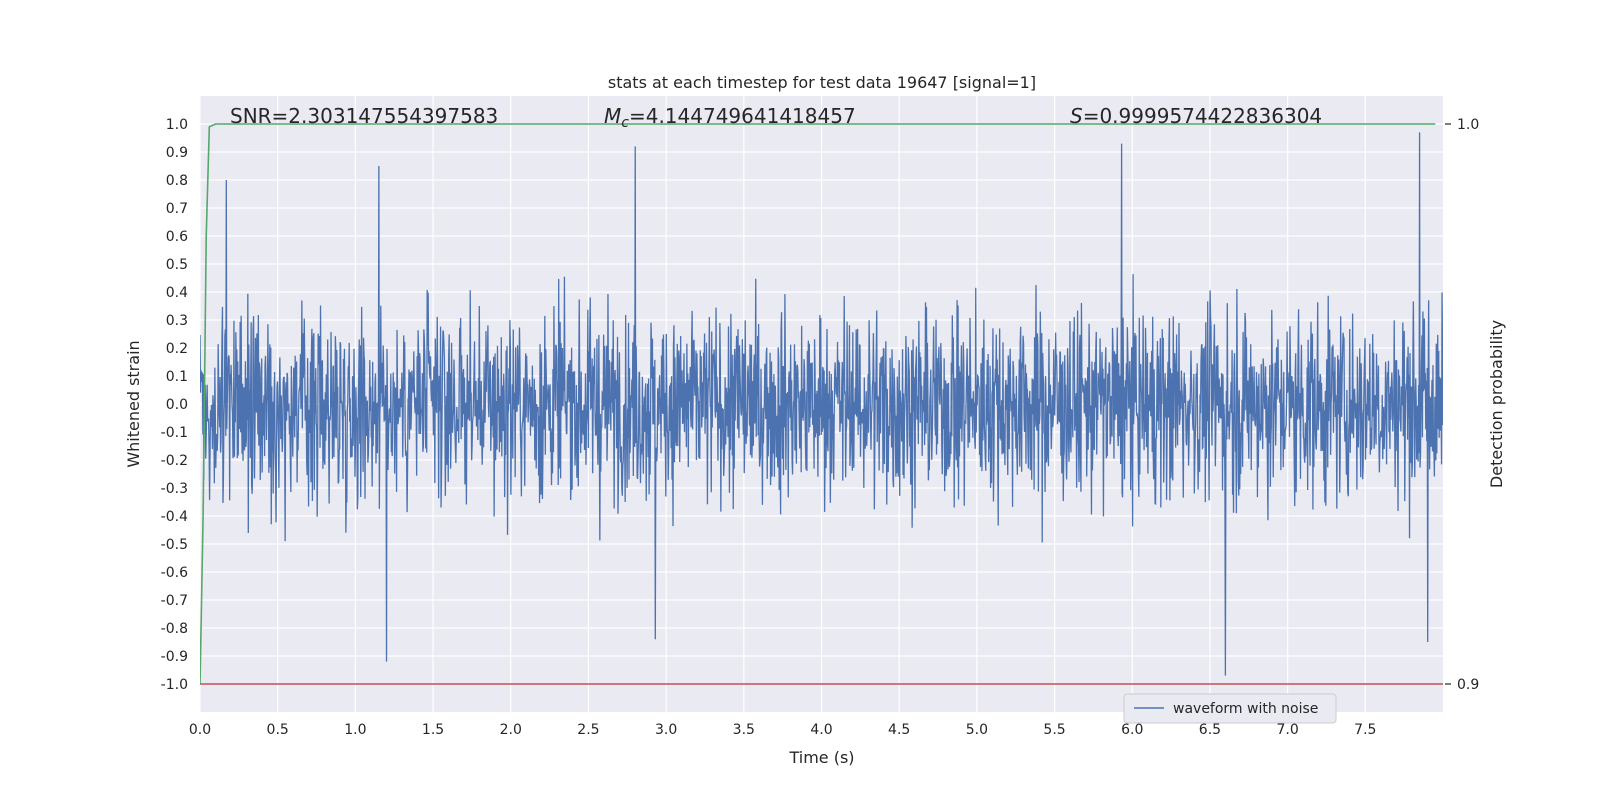  What do you see at coordinates (278, 730) in the screenshot?
I see `x-tick-label: 0.5` at bounding box center [278, 730].